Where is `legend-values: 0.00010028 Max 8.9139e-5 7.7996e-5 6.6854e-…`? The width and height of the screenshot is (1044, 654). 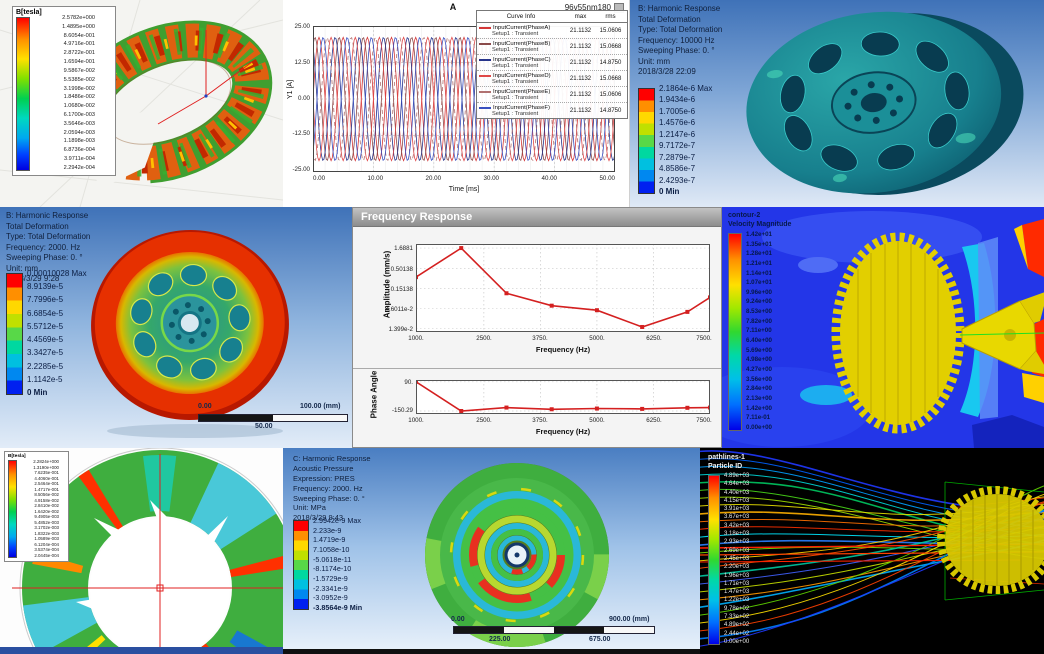 legend-values: 0.00010028 Max 8.9139e-5 7.7996e-5 6.6854e-… is located at coordinates (57, 333).